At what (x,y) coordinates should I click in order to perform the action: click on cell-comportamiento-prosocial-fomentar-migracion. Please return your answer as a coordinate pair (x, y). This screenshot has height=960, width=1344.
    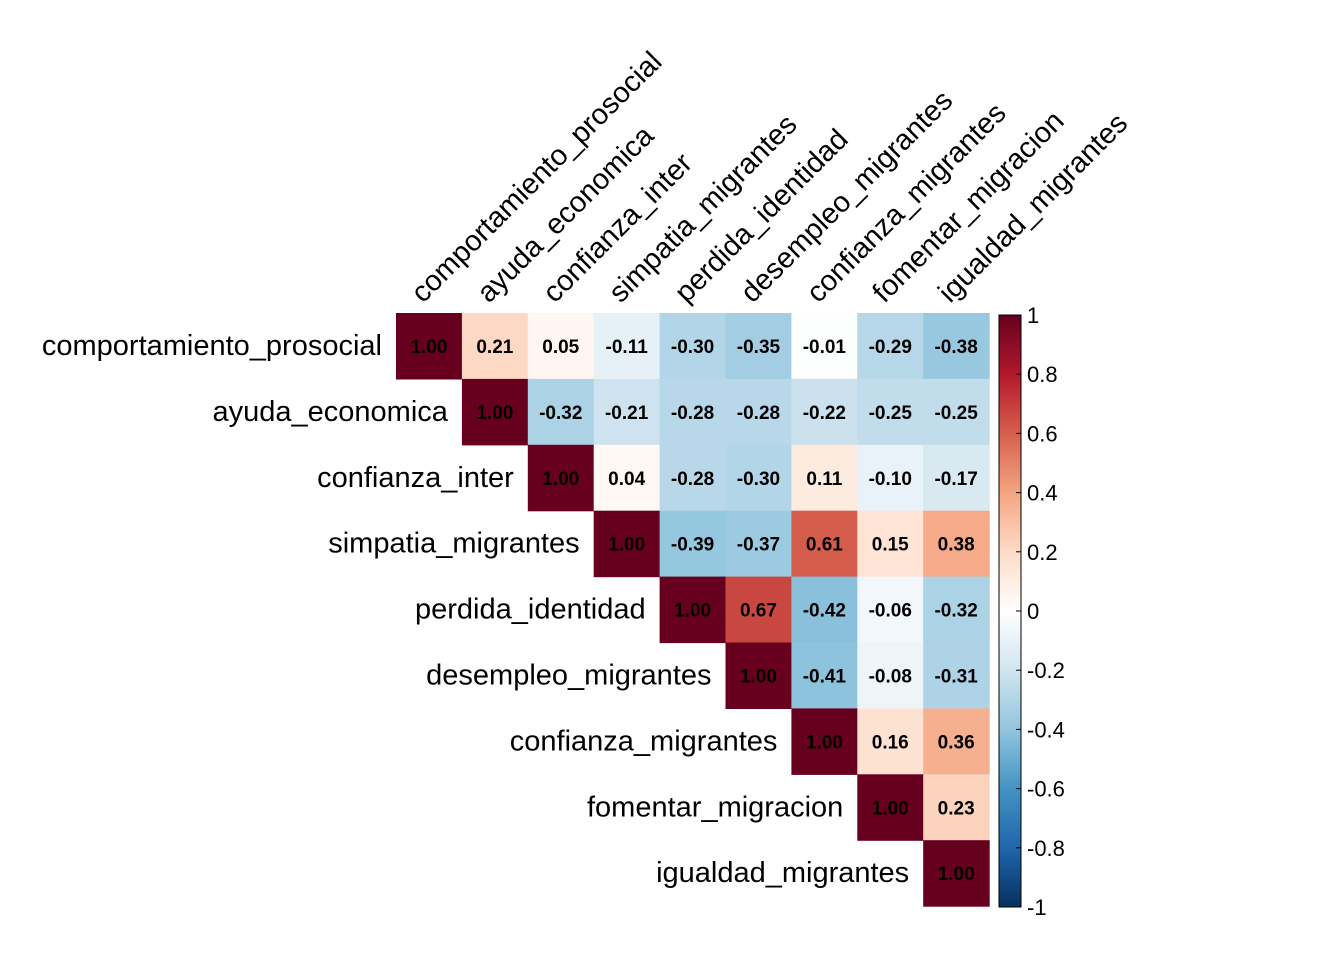
    Looking at the image, I should click on (890, 346).